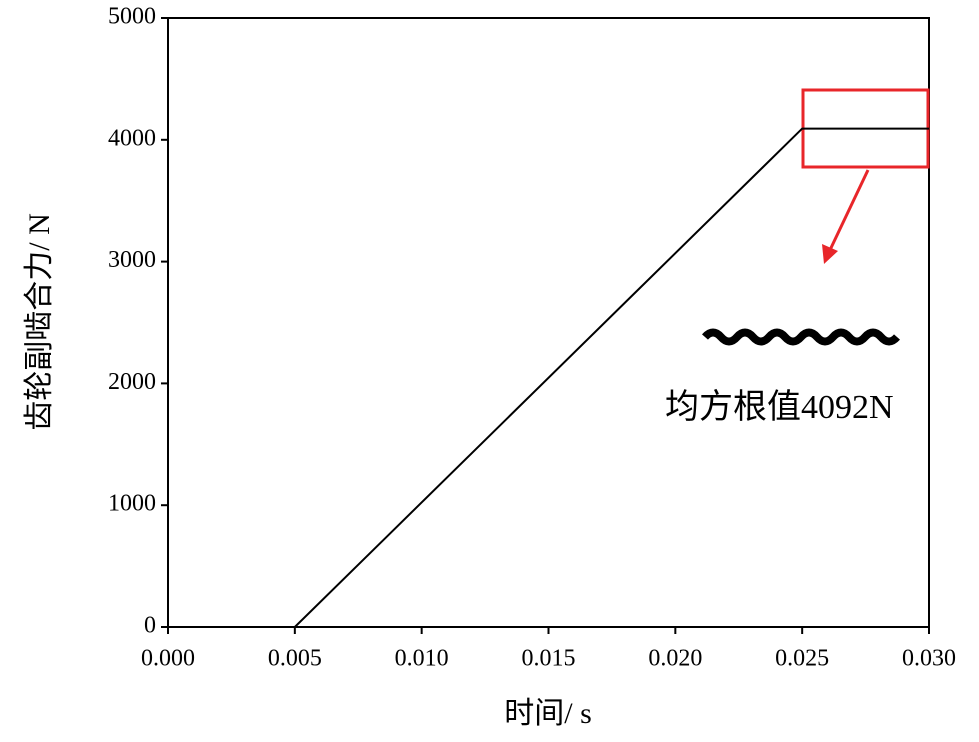 The height and width of the screenshot is (742, 979). I want to click on x-tick-label: 0.030, so click(929, 659).